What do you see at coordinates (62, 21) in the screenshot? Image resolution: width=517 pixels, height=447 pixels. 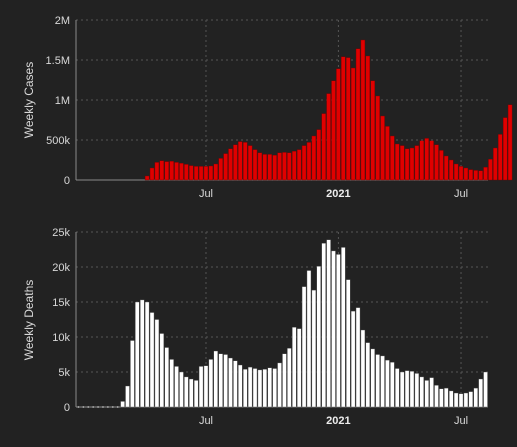 I see `cases-ytick-label: 2M` at bounding box center [62, 21].